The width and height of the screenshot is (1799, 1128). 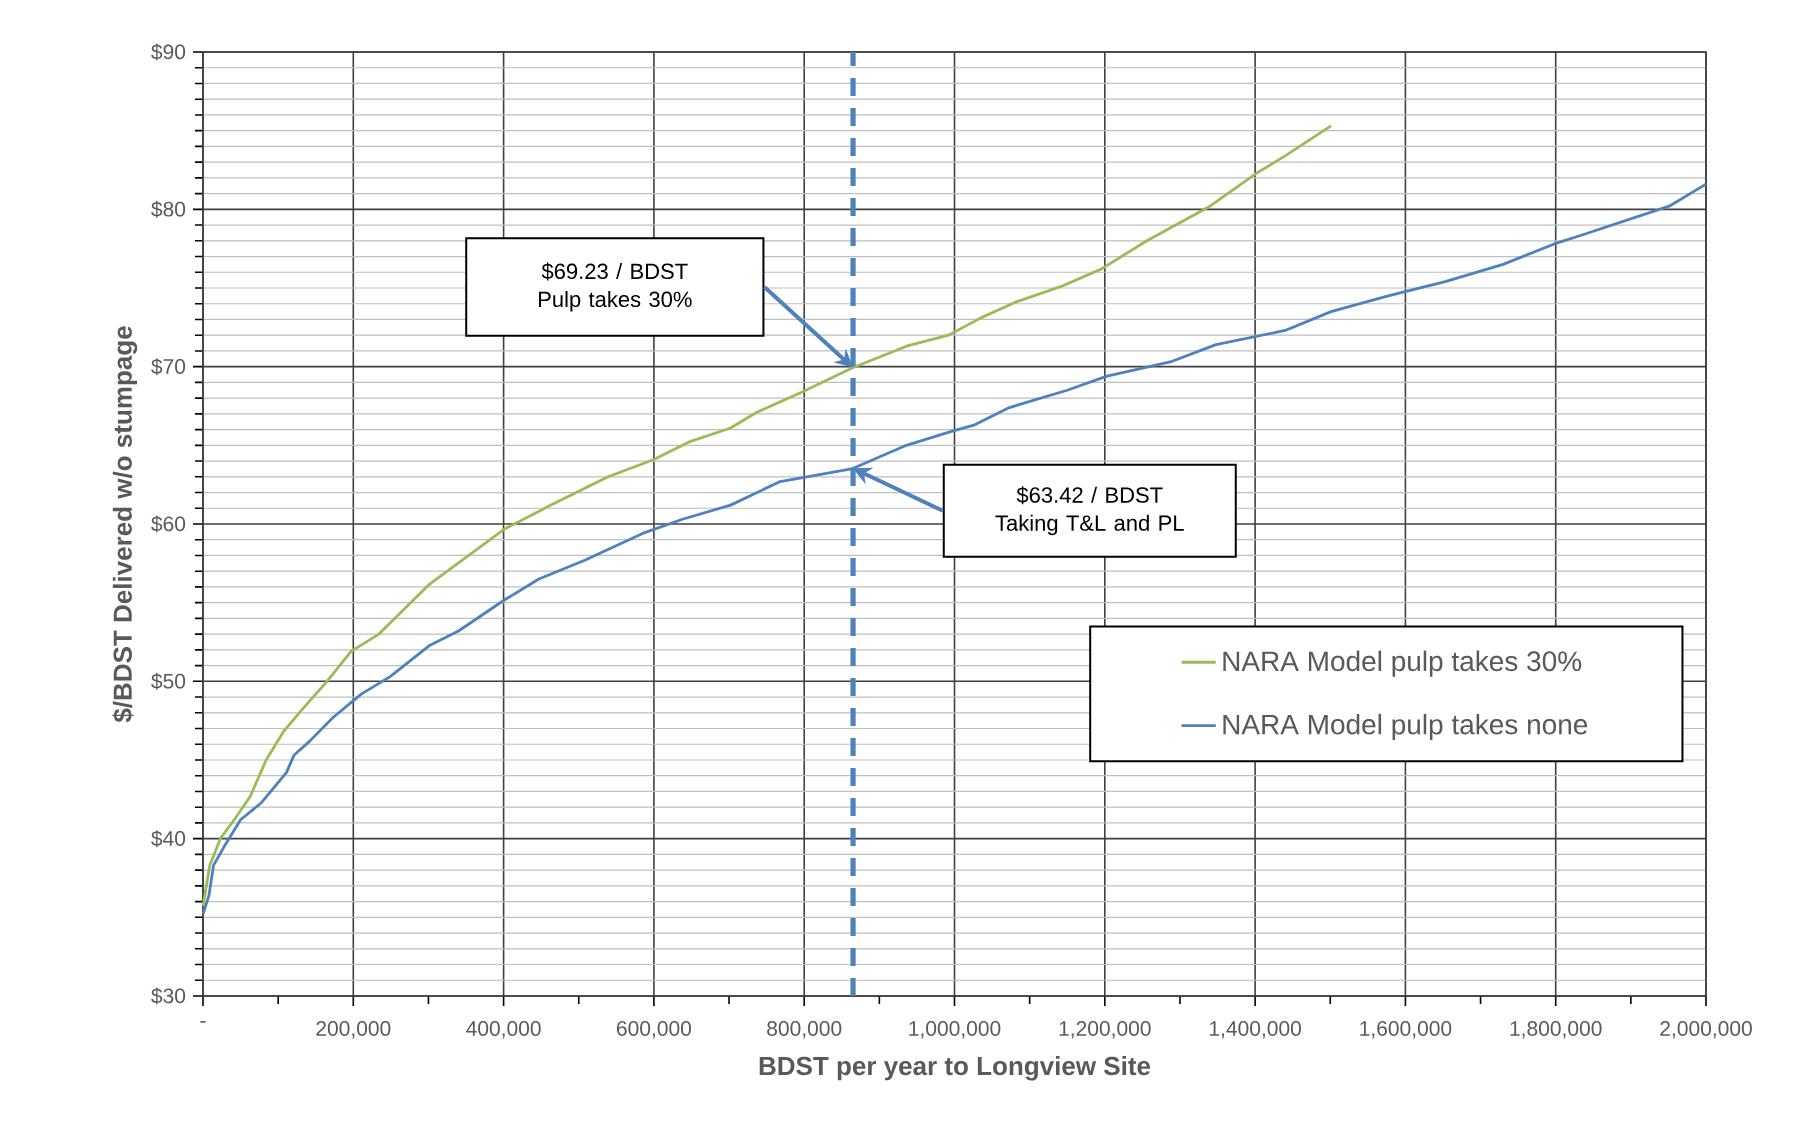 I want to click on x-tick-label: 1,600,000, so click(x=1406, y=1030).